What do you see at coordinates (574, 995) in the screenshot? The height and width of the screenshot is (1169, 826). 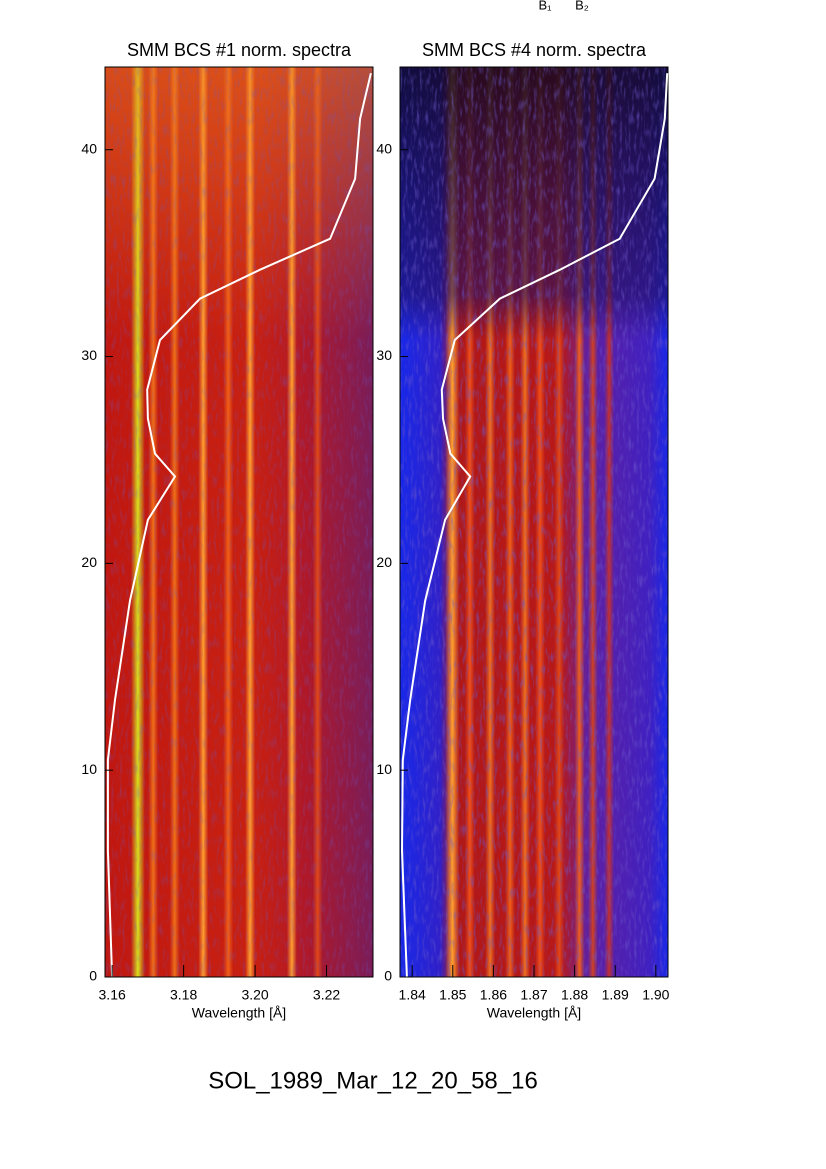 I see `x-tick-label: 1.88` at bounding box center [574, 995].